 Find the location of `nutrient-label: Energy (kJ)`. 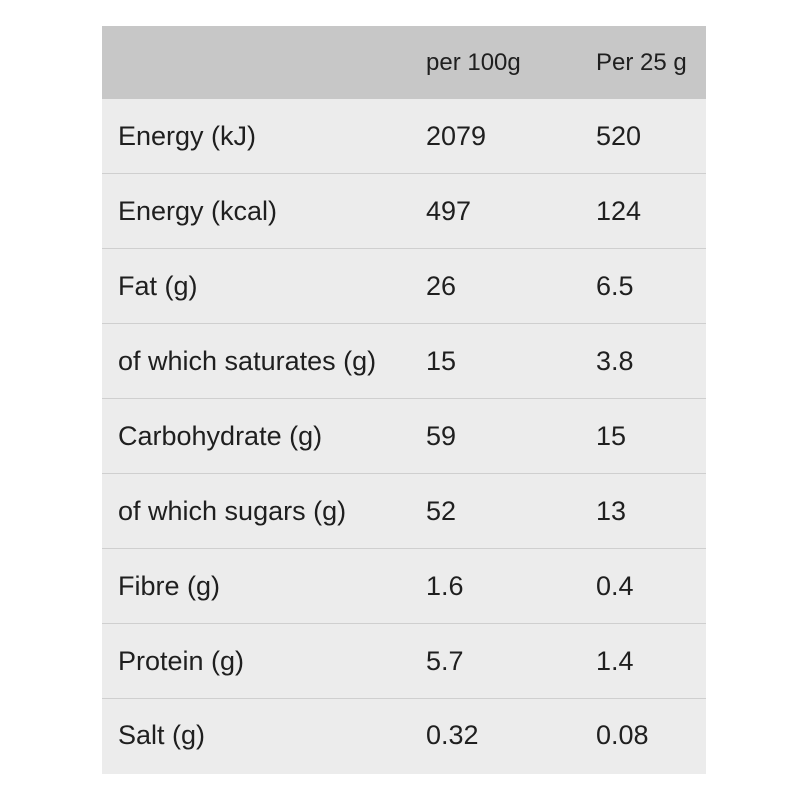

nutrient-label: Energy (kJ) is located at coordinates (187, 135).